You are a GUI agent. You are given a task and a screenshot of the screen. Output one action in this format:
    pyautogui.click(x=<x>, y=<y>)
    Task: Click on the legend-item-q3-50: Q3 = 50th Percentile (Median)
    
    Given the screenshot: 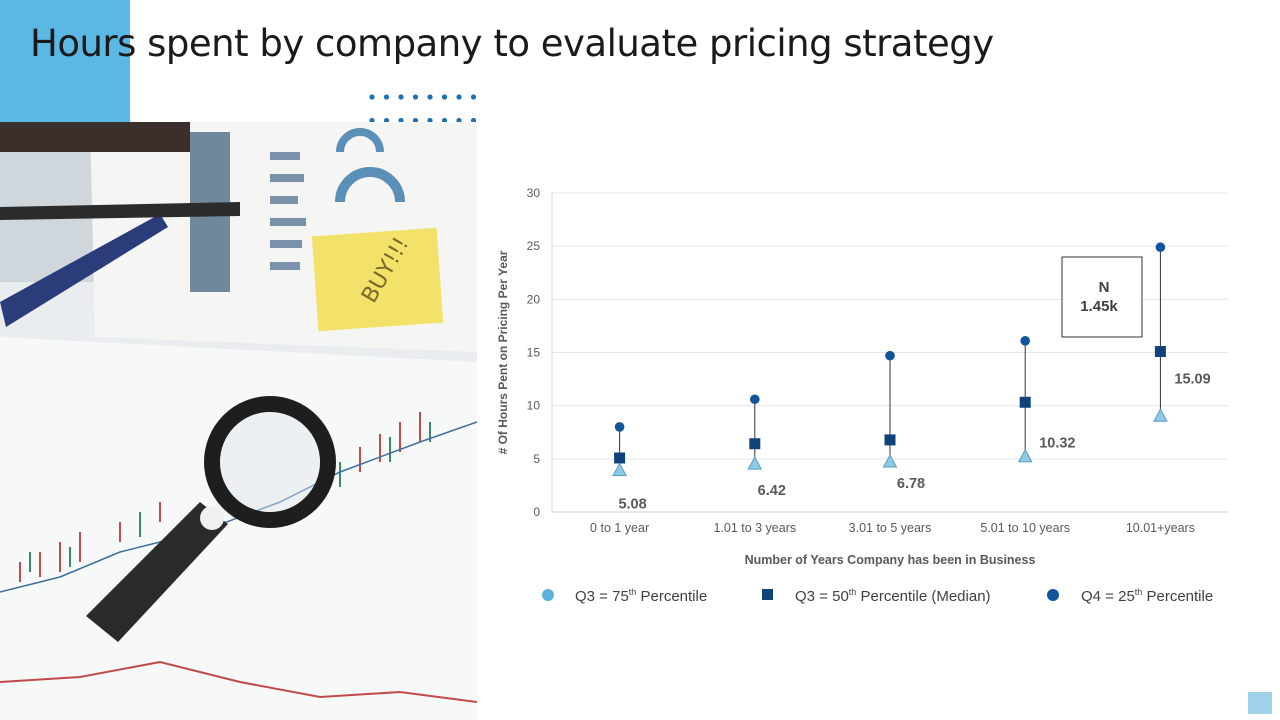 What is the action you would take?
    pyautogui.click(x=893, y=596)
    